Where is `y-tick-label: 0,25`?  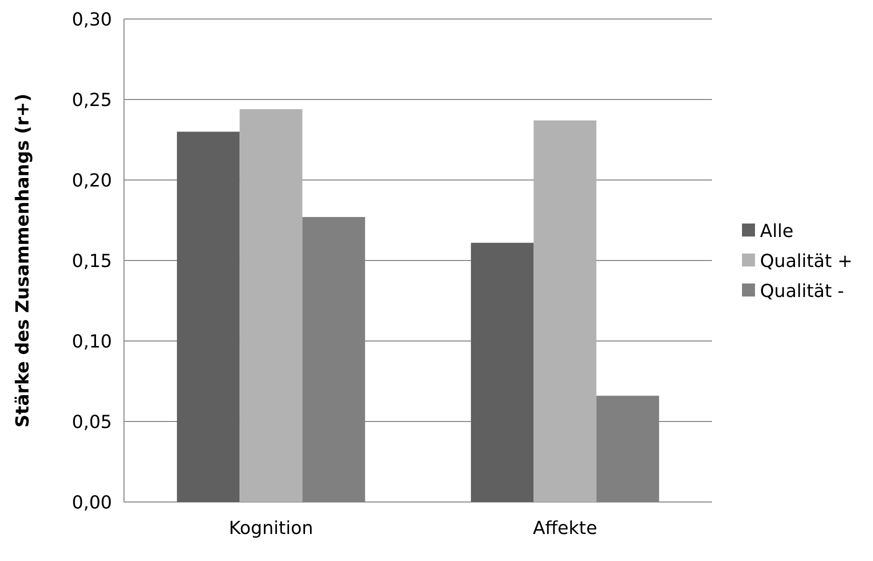 y-tick-label: 0,25 is located at coordinates (92, 100).